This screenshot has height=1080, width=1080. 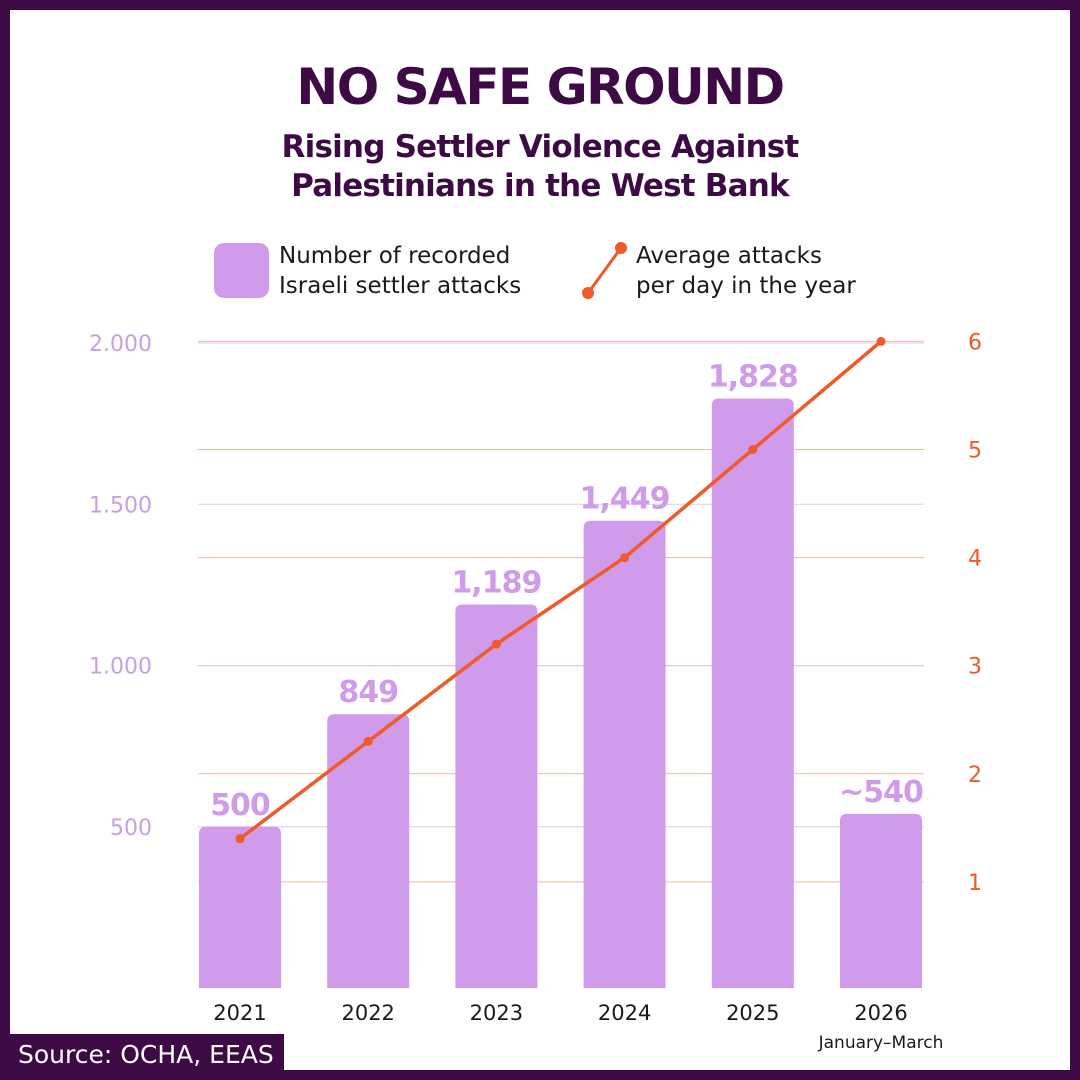 I want to click on left-axis-tick-label: 500, so click(x=131, y=828).